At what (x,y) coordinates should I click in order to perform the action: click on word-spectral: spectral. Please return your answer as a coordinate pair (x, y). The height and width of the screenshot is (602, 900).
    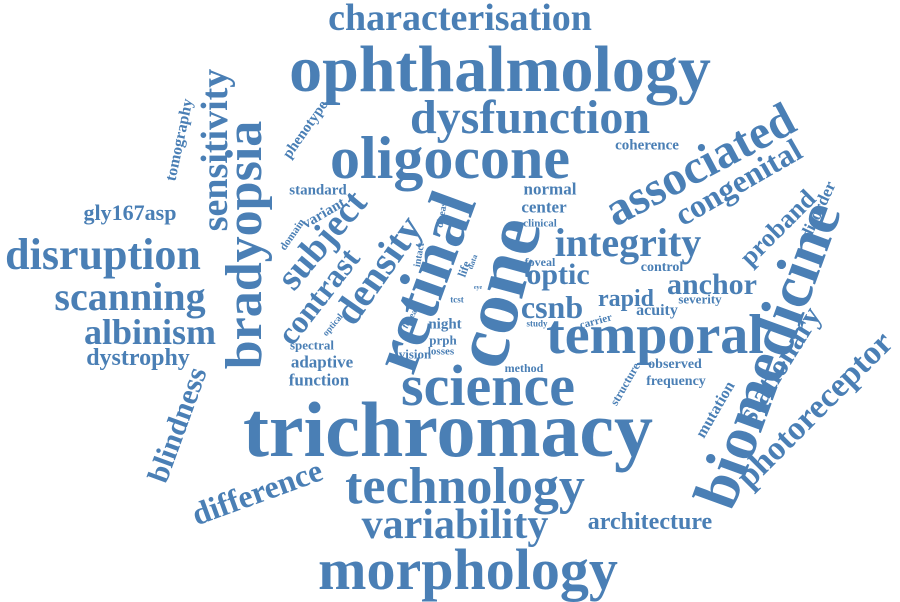
    Looking at the image, I should click on (312, 345).